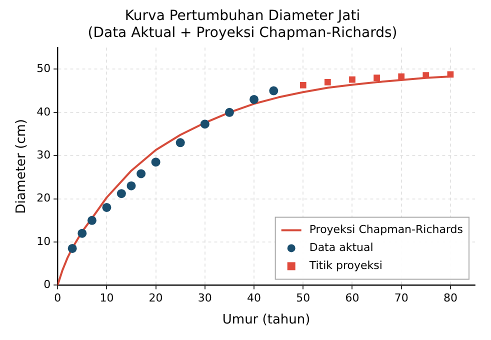  I want to click on x-tick-label: 20, so click(155, 298).